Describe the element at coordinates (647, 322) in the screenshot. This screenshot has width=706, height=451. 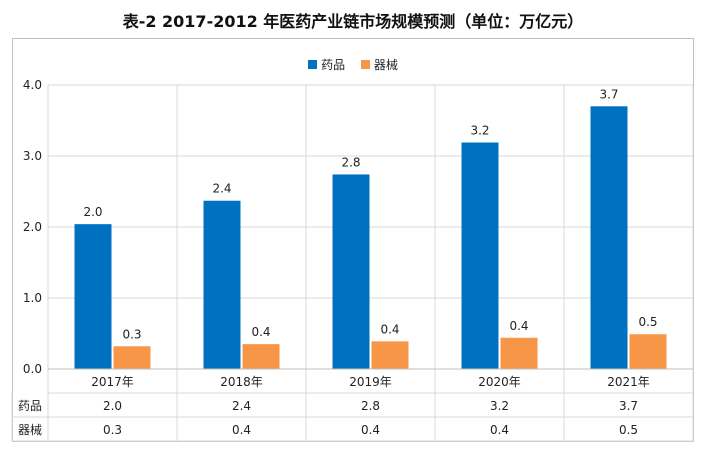
I see `data-label: 0.5` at that location.